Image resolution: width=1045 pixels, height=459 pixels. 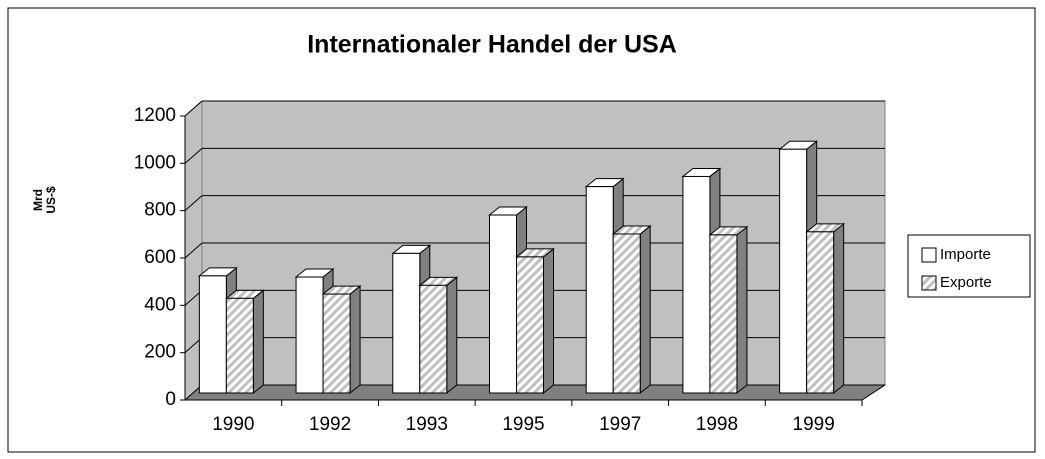 What do you see at coordinates (233, 424) in the screenshot?
I see `x-tick-label: 1990` at bounding box center [233, 424].